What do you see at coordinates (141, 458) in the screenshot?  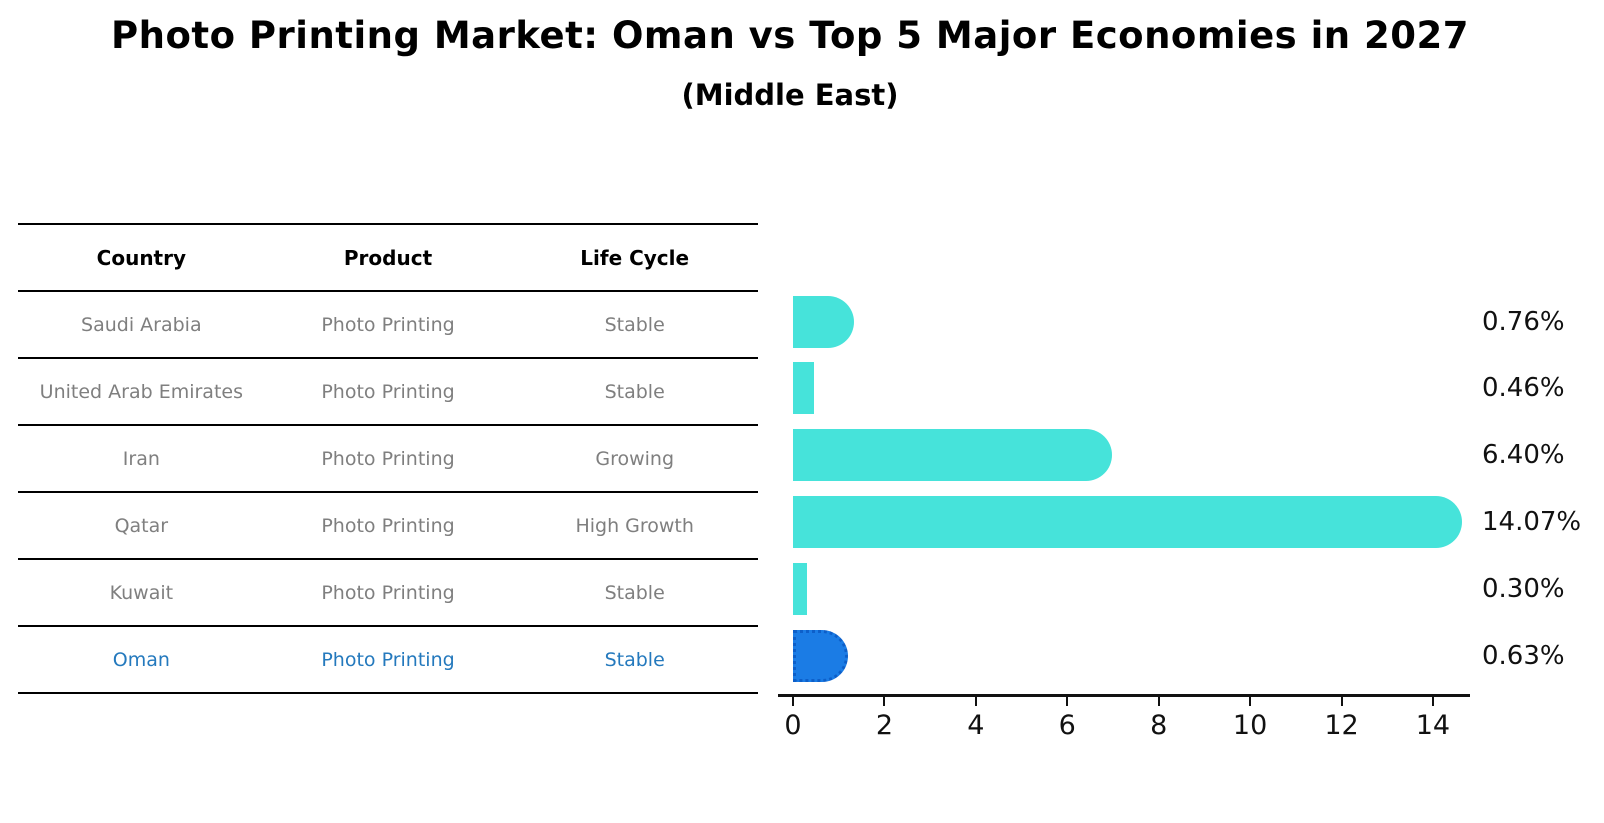 I see `cell-country: Iran` at bounding box center [141, 458].